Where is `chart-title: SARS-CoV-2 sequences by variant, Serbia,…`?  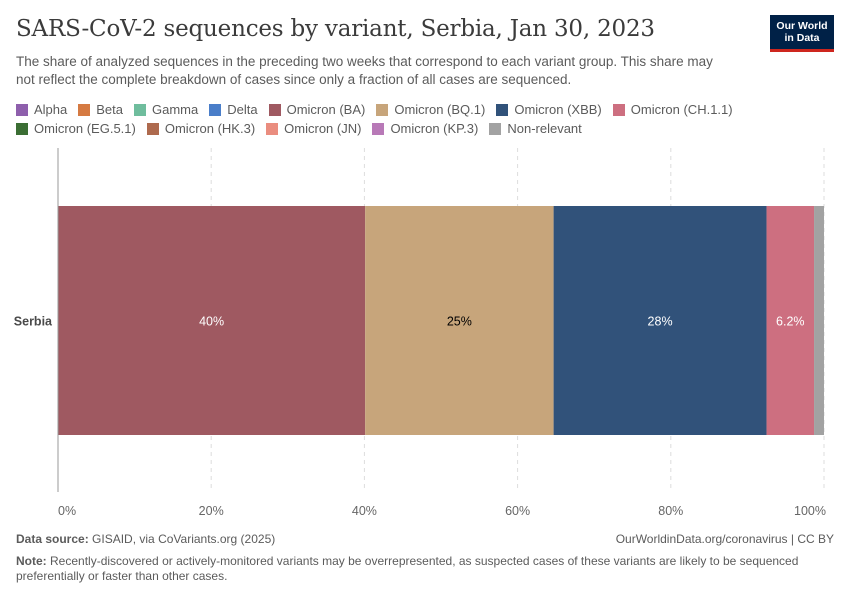 chart-title: SARS-CoV-2 sequences by variant, Serbia,… is located at coordinates (335, 29).